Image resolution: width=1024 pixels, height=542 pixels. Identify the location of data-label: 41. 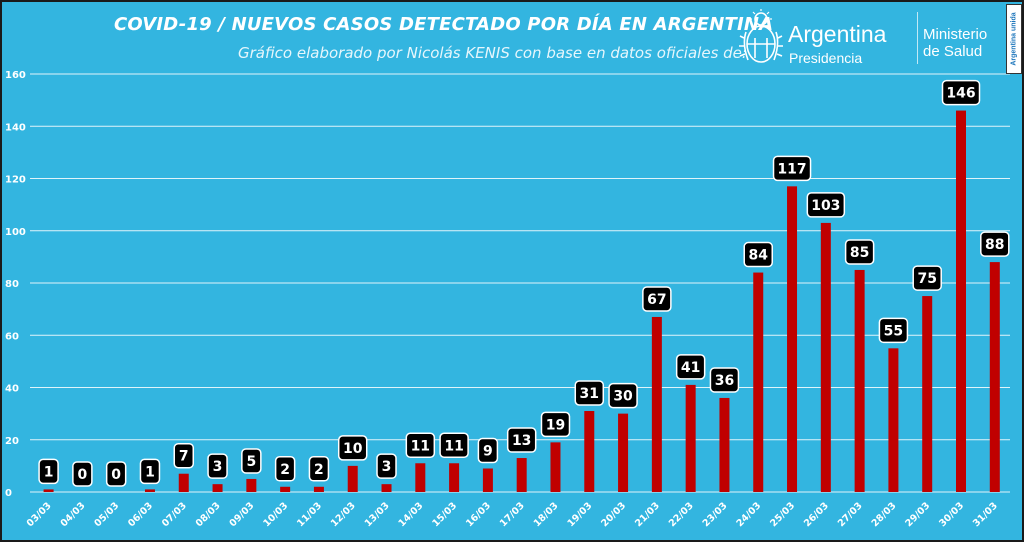
(690, 368).